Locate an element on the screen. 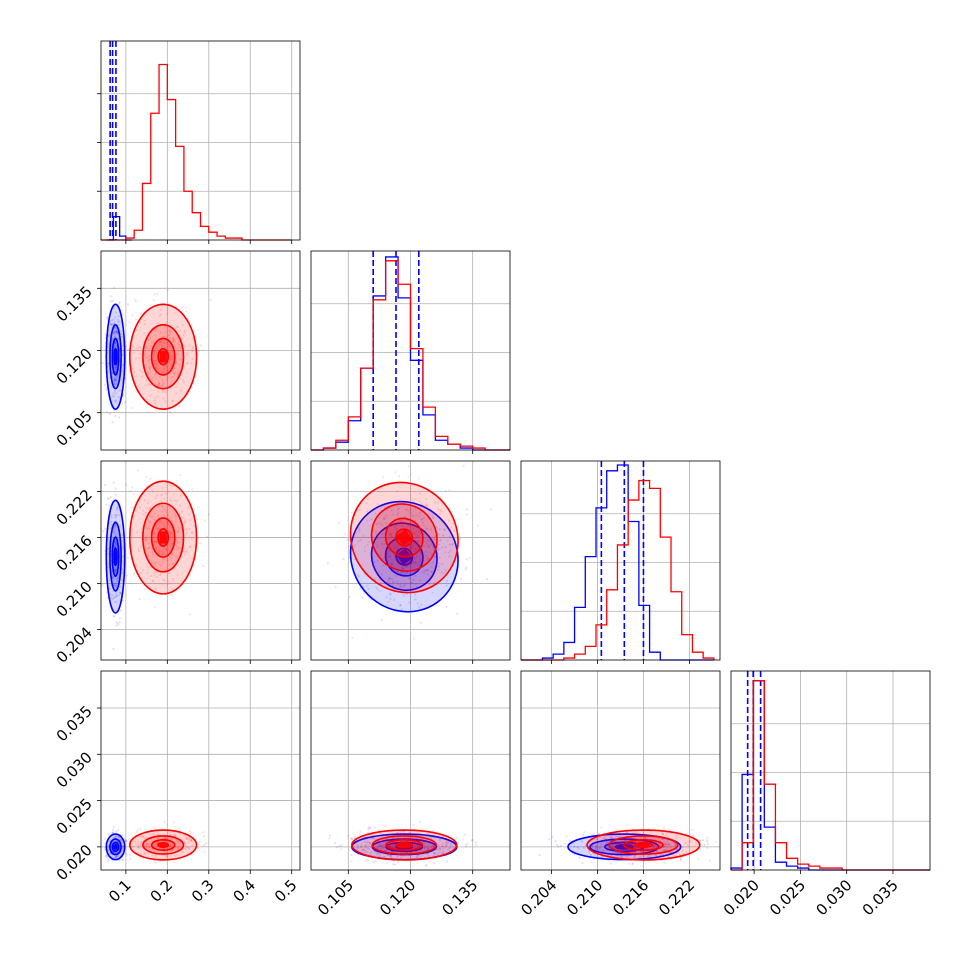 This screenshot has width=970, height=970. x-tick-label: 0.204 is located at coordinates (538, 897).